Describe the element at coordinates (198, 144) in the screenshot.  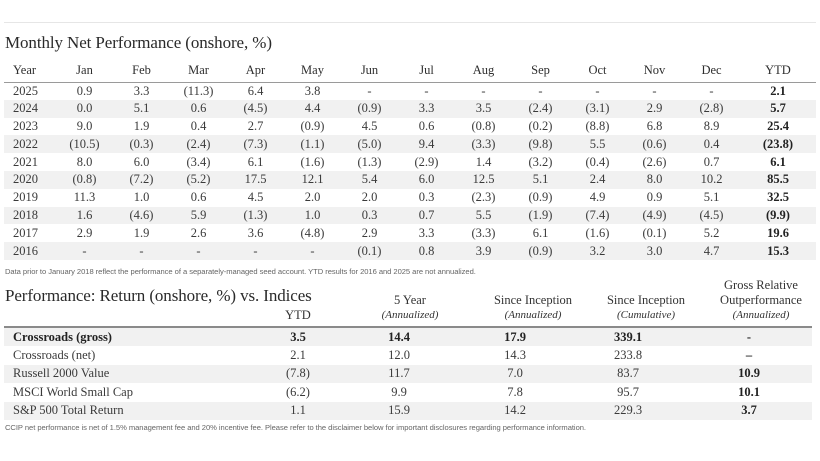
I see `mar-cell: (2.4)` at that location.